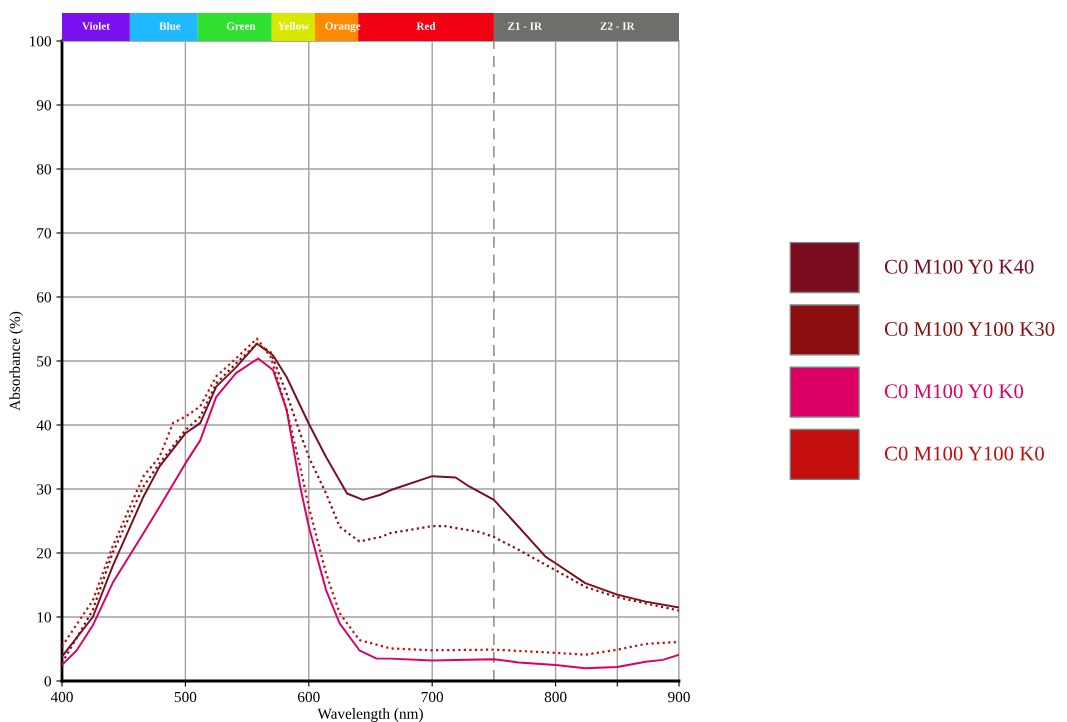 Image resolution: width=1067 pixels, height=722 pixels. I want to click on text: Yellow, so click(293, 25).